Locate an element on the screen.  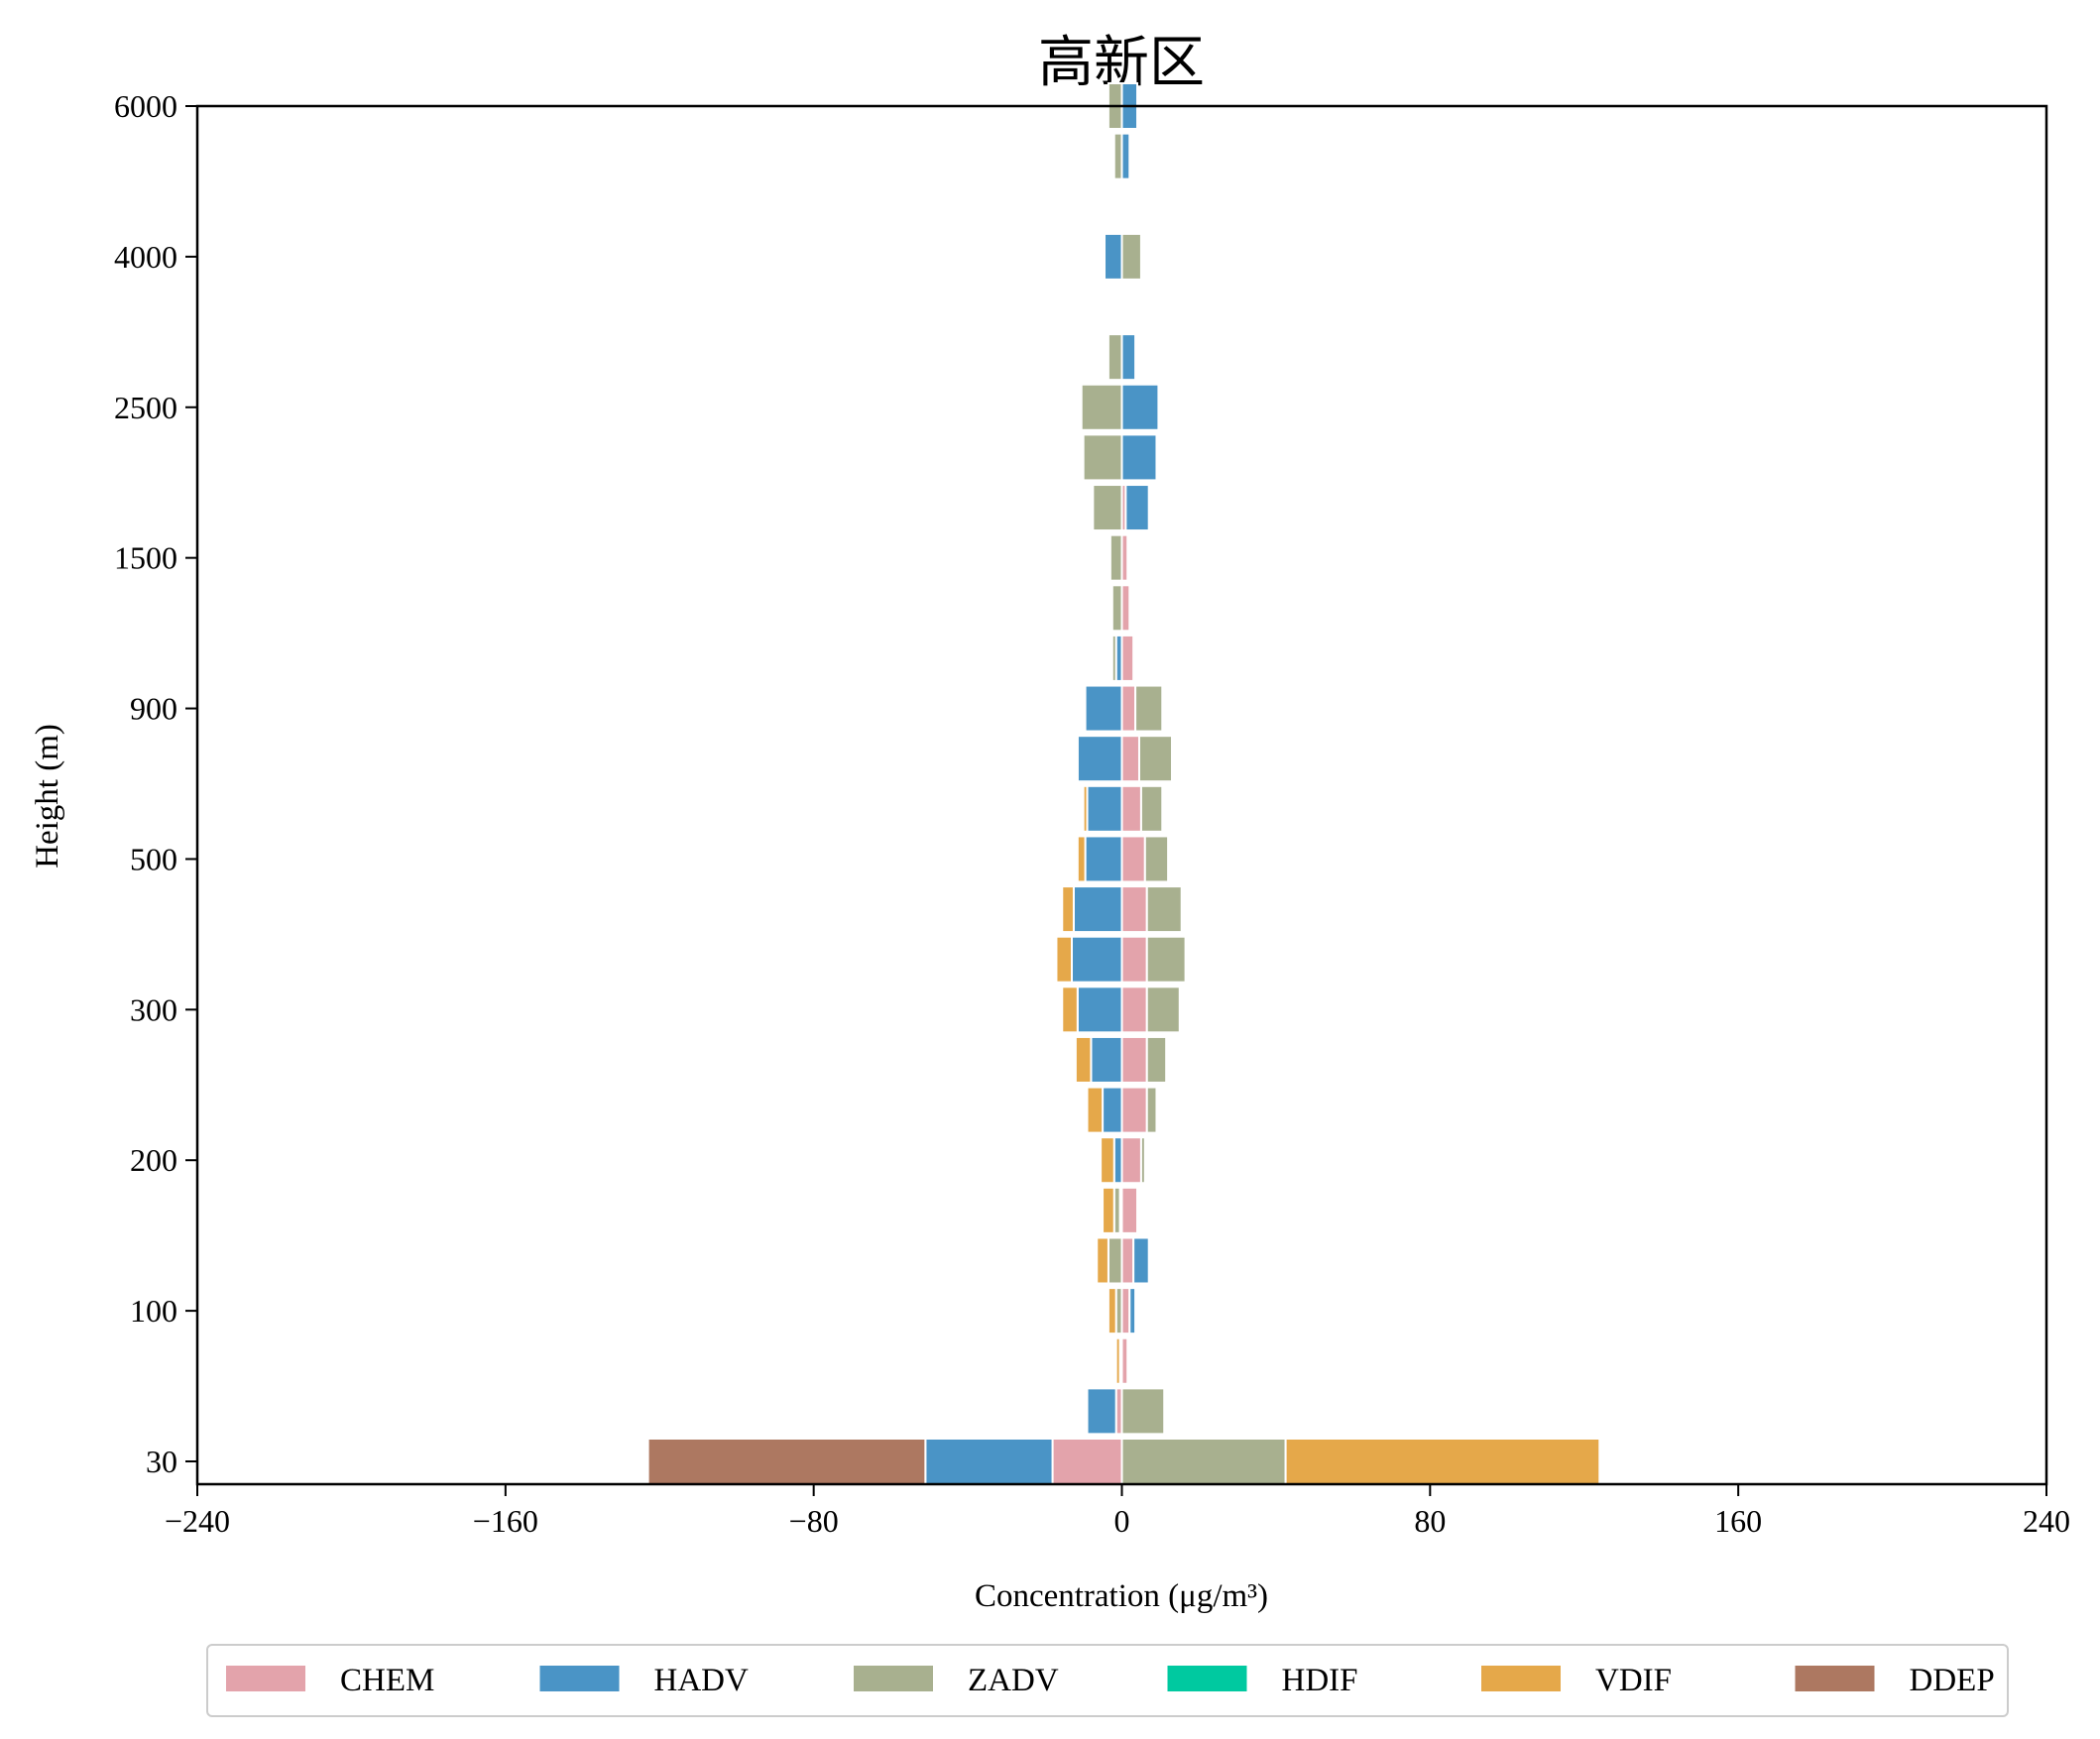
x-axis-label: Concentration (μg/m³) is located at coordinates (1122, 1596).